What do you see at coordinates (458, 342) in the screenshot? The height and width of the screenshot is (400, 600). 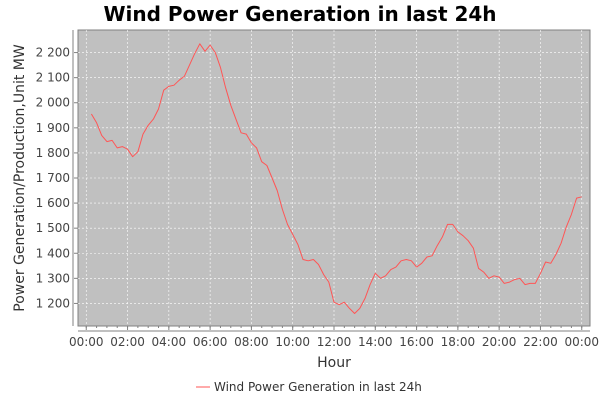 I see `x-tick-label: 18:00` at bounding box center [458, 342].